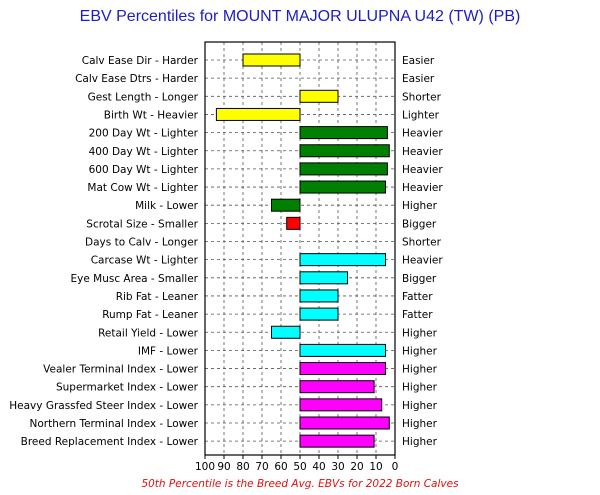 The width and height of the screenshot is (600, 495). Describe the element at coordinates (134, 279) in the screenshot. I see `trait-label-left: Eye Musc Area - Smaller` at that location.